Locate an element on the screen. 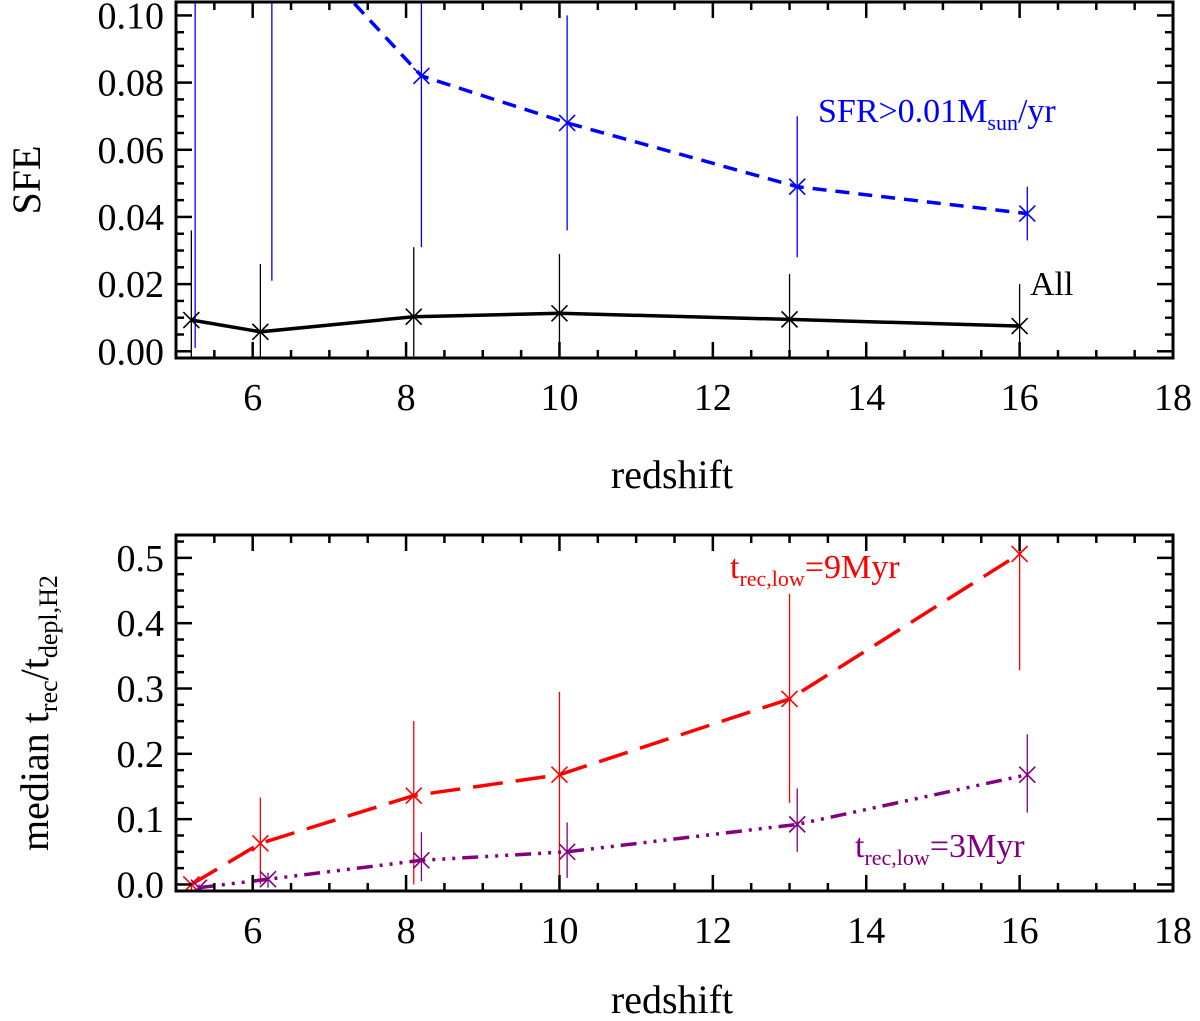 This screenshot has width=1200, height=1021. top-ytick-label: 0.10 is located at coordinates (131, 18).